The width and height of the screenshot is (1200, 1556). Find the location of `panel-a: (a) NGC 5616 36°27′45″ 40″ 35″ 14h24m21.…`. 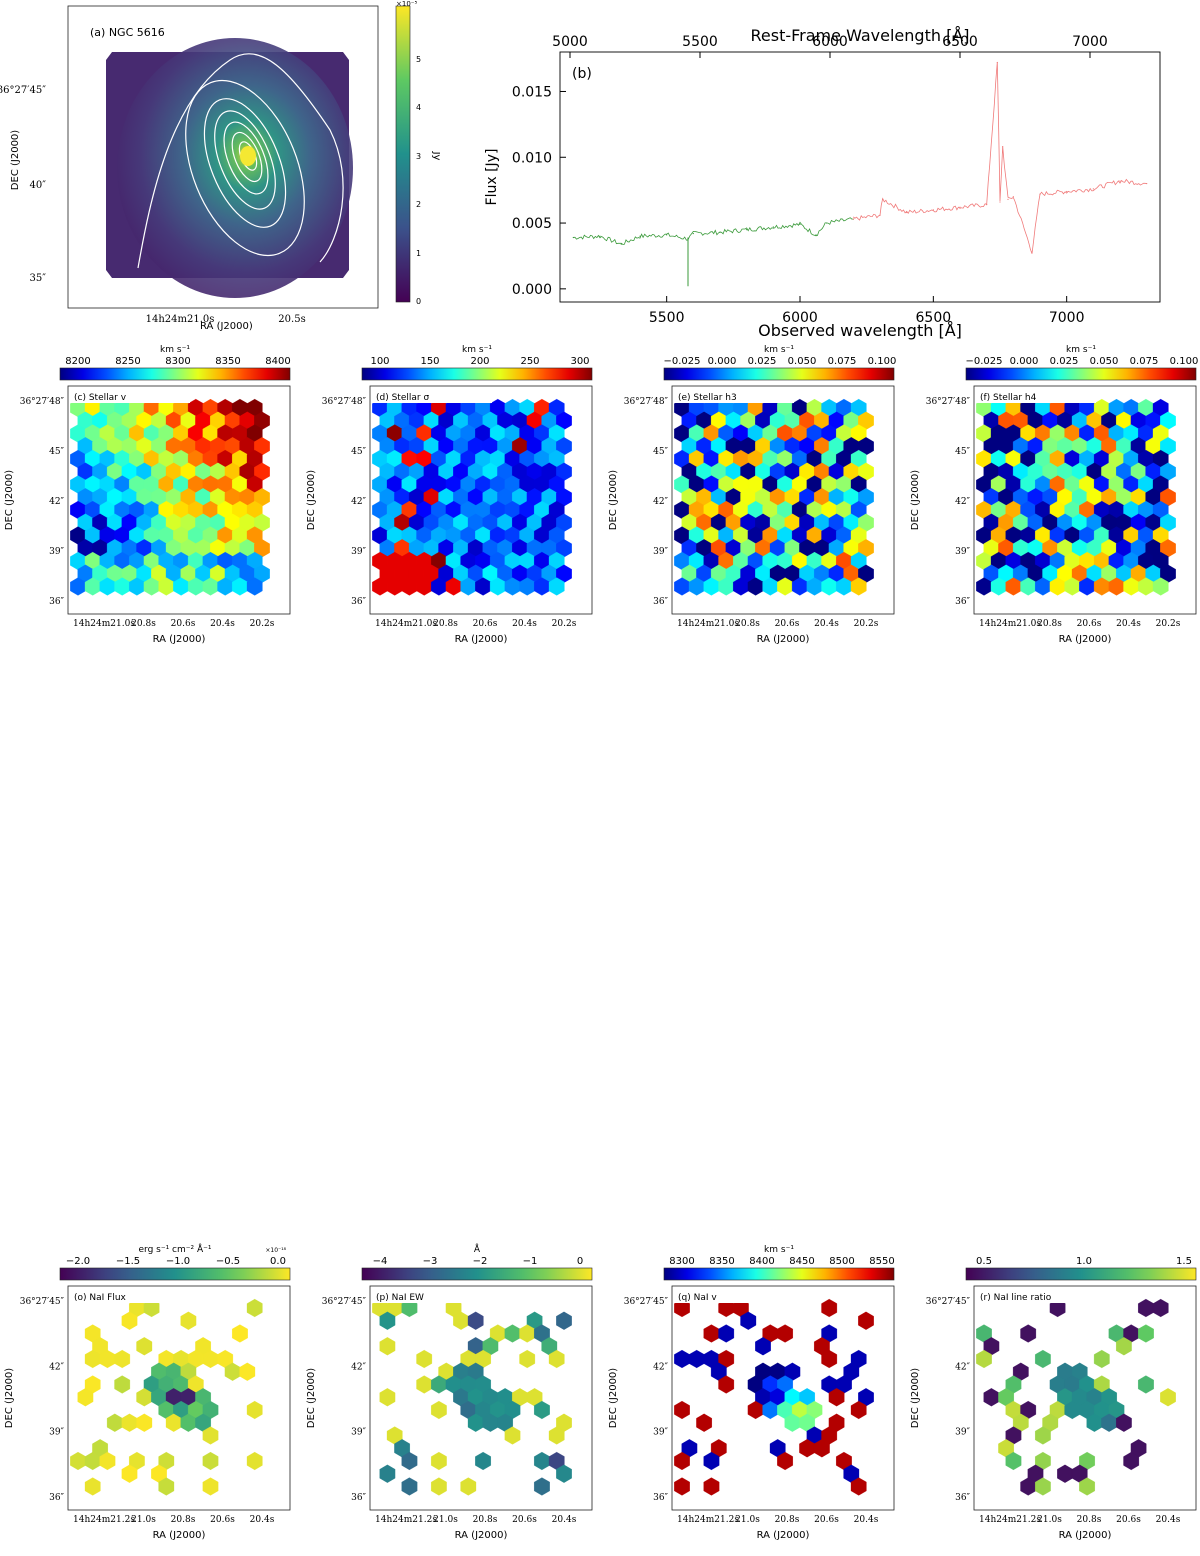

panel-a: (a) NGC 5616 36°27′45″ 40″ 35″ 14h24m21.… is located at coordinates (221, 166).